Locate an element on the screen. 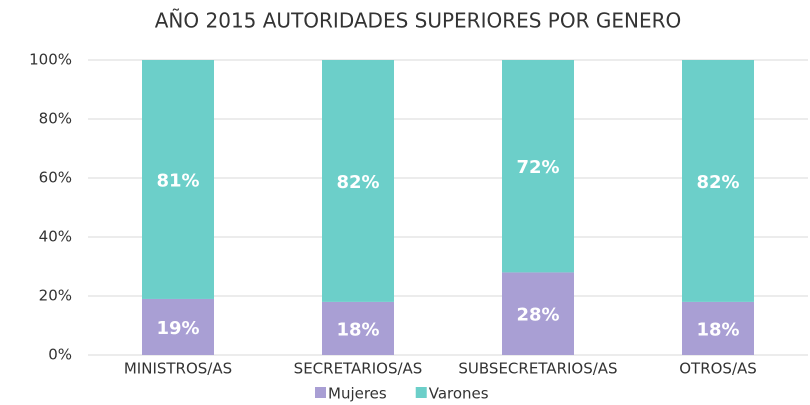  y-tick-label: 0% is located at coordinates (60, 355).